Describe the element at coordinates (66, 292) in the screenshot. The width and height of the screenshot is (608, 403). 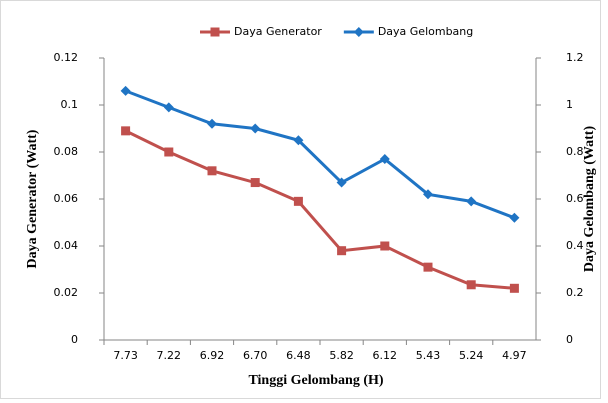
I see `y-tick-label: 0.02` at that location.